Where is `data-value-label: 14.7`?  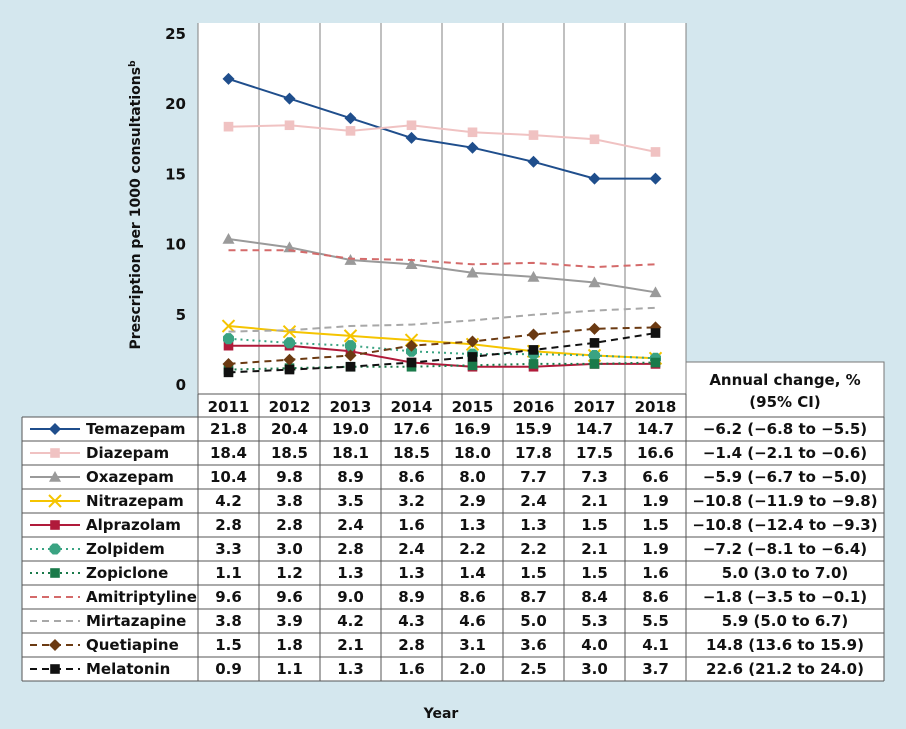 data-value-label: 14.7 is located at coordinates (594, 429).